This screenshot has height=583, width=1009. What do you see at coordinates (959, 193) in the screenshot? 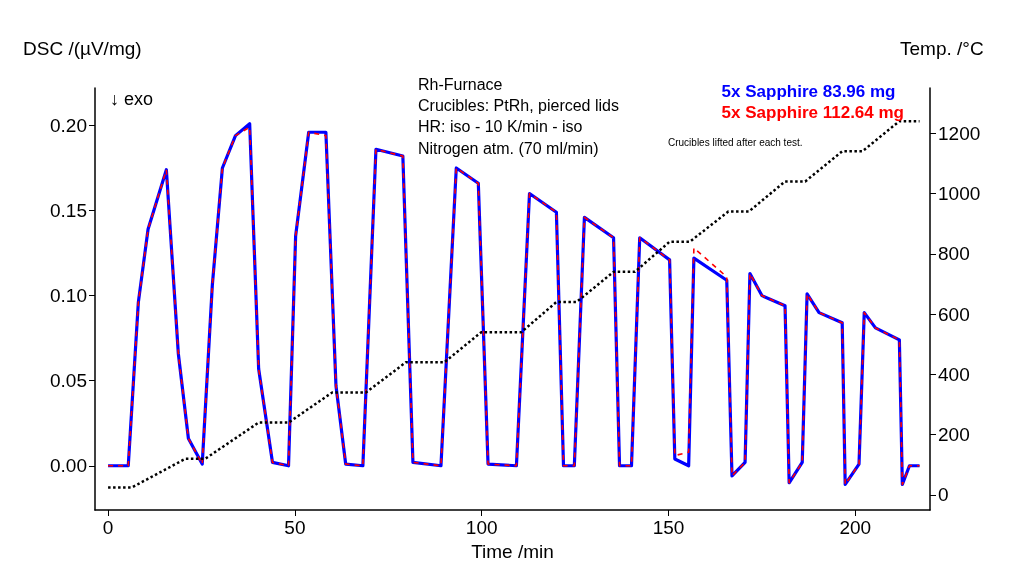
I see `y2-tick-label: 1000` at bounding box center [959, 193].